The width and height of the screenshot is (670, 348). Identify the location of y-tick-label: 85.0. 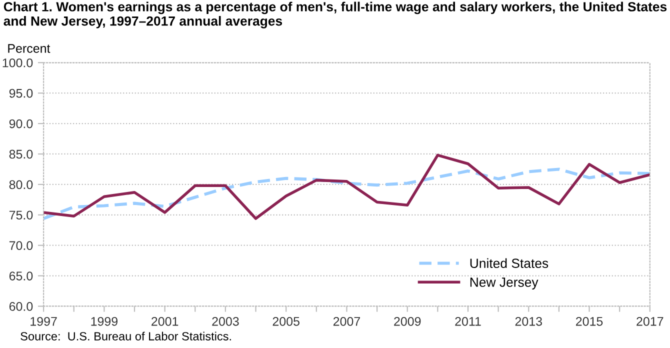
(21, 154).